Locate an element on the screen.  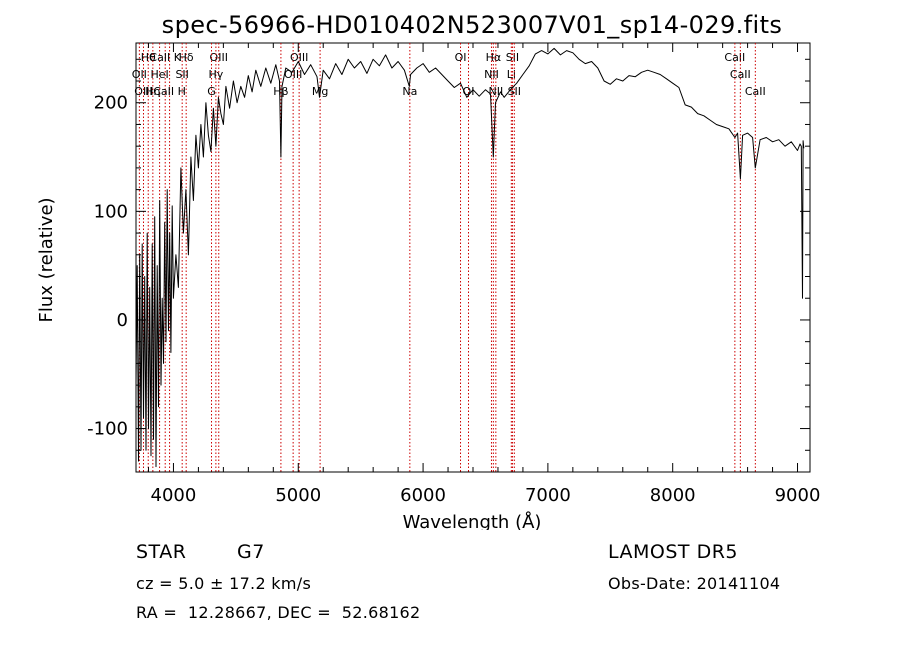
marker-label-8: CaII H is located at coordinates (169, 91).